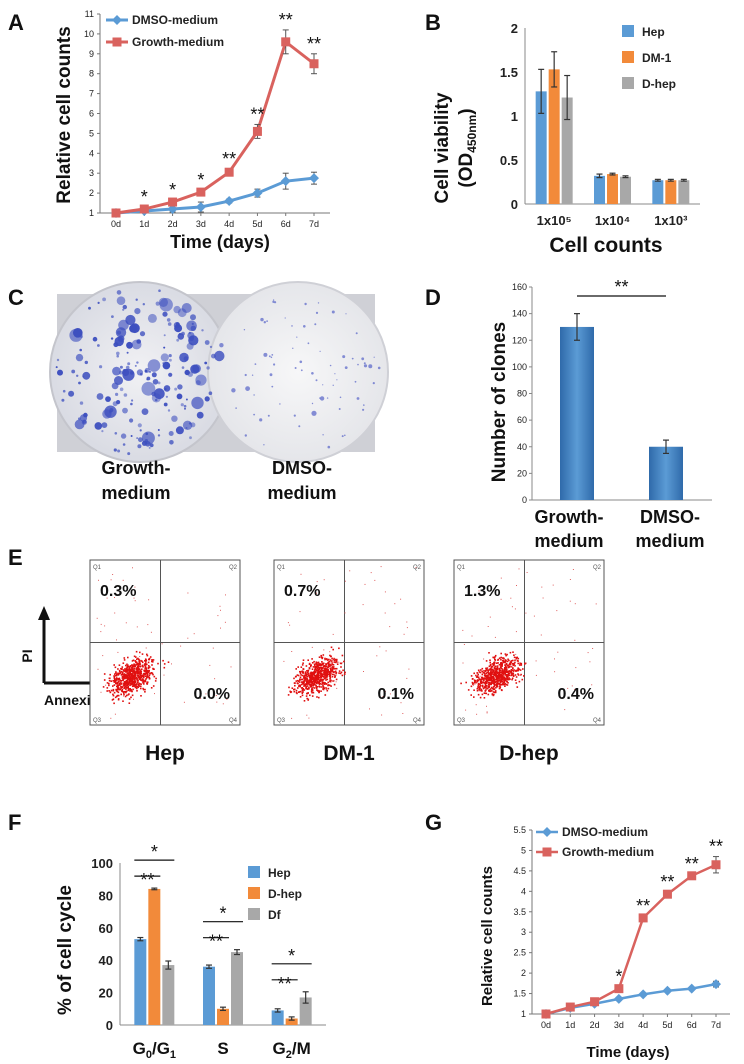  I want to click on panelG-xtick-label: 3d, so click(619, 1025).